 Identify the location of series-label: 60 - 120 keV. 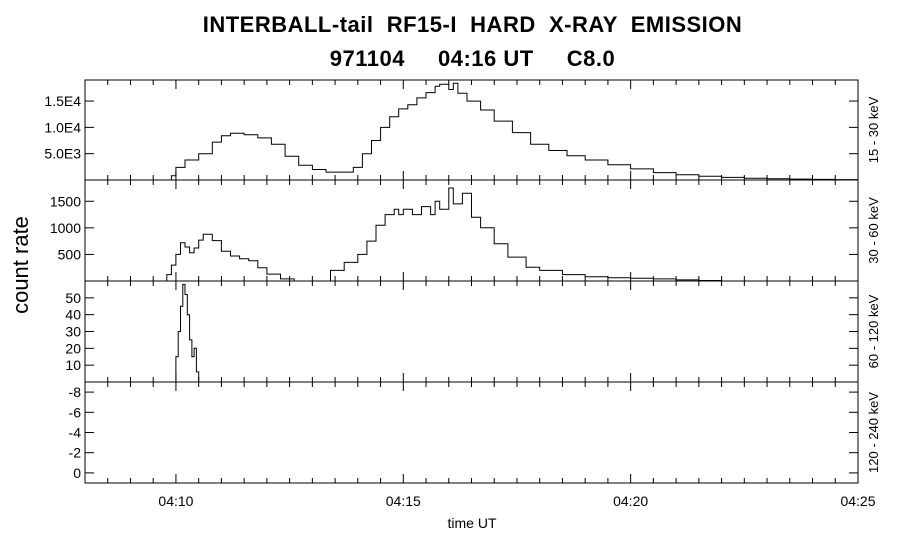
(873, 331).